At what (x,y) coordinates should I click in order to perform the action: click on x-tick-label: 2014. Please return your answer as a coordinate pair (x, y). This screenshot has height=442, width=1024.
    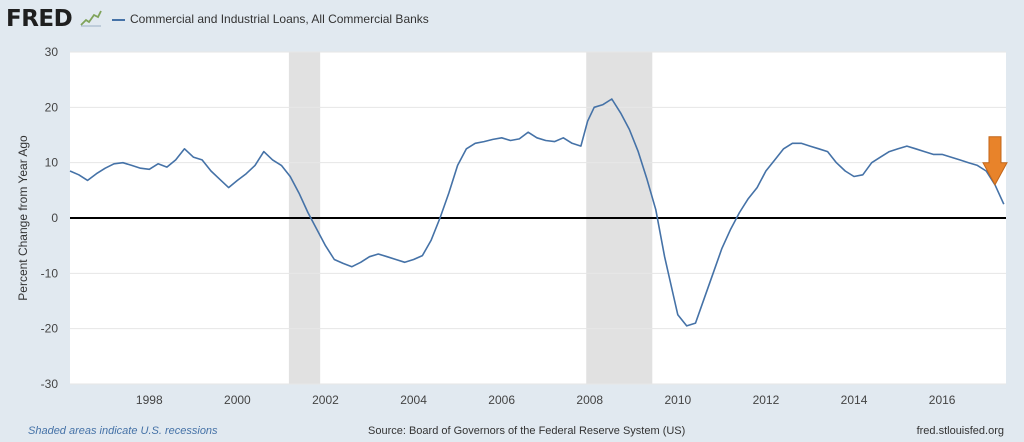
    Looking at the image, I should click on (854, 400).